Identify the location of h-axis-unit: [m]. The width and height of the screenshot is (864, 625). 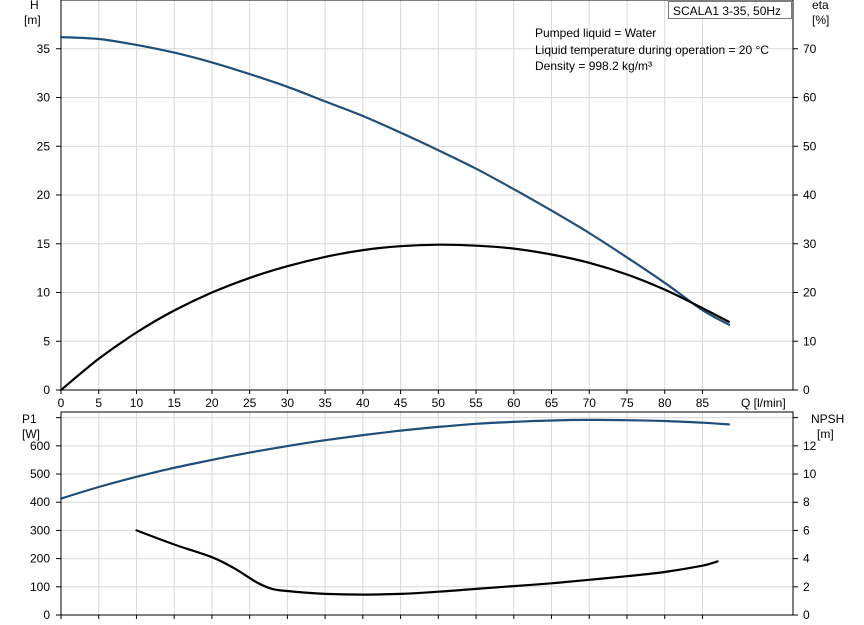
(32, 20).